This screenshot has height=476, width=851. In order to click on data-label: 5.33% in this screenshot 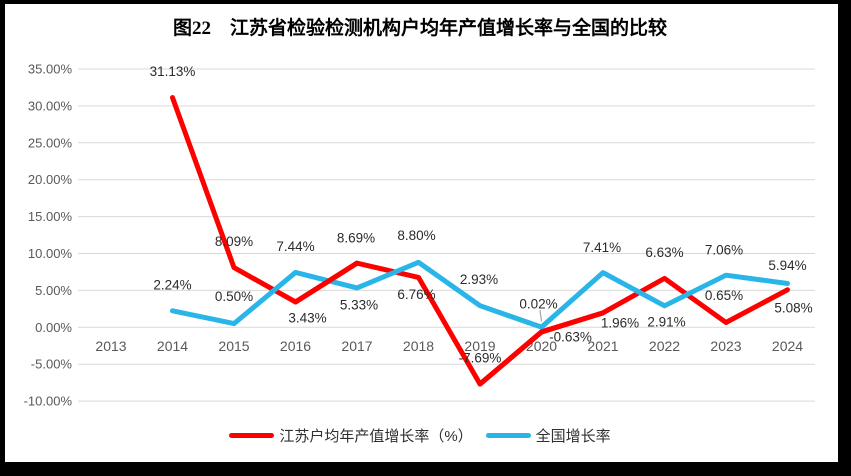, I will do `click(359, 304)`.